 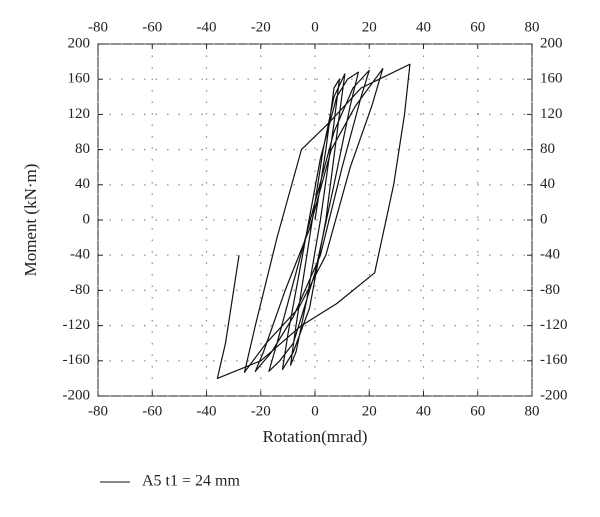 What do you see at coordinates (554, 395) in the screenshot?
I see `y-tick-label-right: -200` at bounding box center [554, 395].